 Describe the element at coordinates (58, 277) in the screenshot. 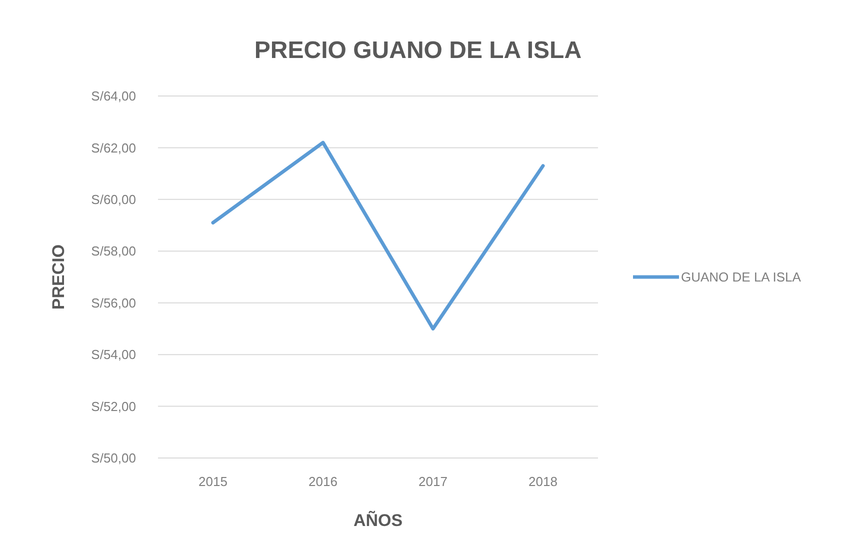

I see `y-axis-title: PRECIO` at that location.